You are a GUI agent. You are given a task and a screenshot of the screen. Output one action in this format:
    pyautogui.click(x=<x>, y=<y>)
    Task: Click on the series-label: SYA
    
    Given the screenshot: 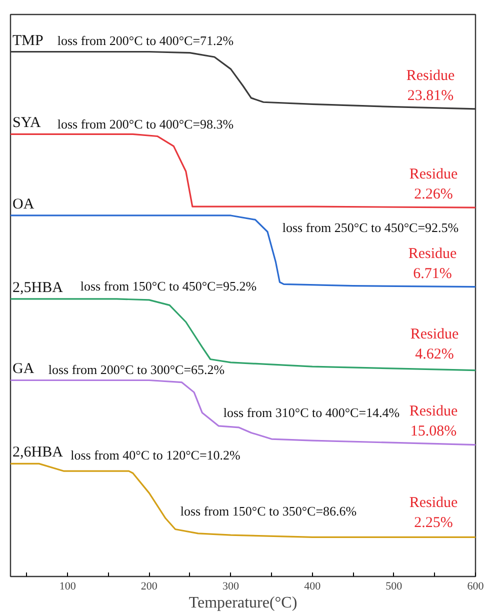 What is the action you would take?
    pyautogui.click(x=27, y=123)
    